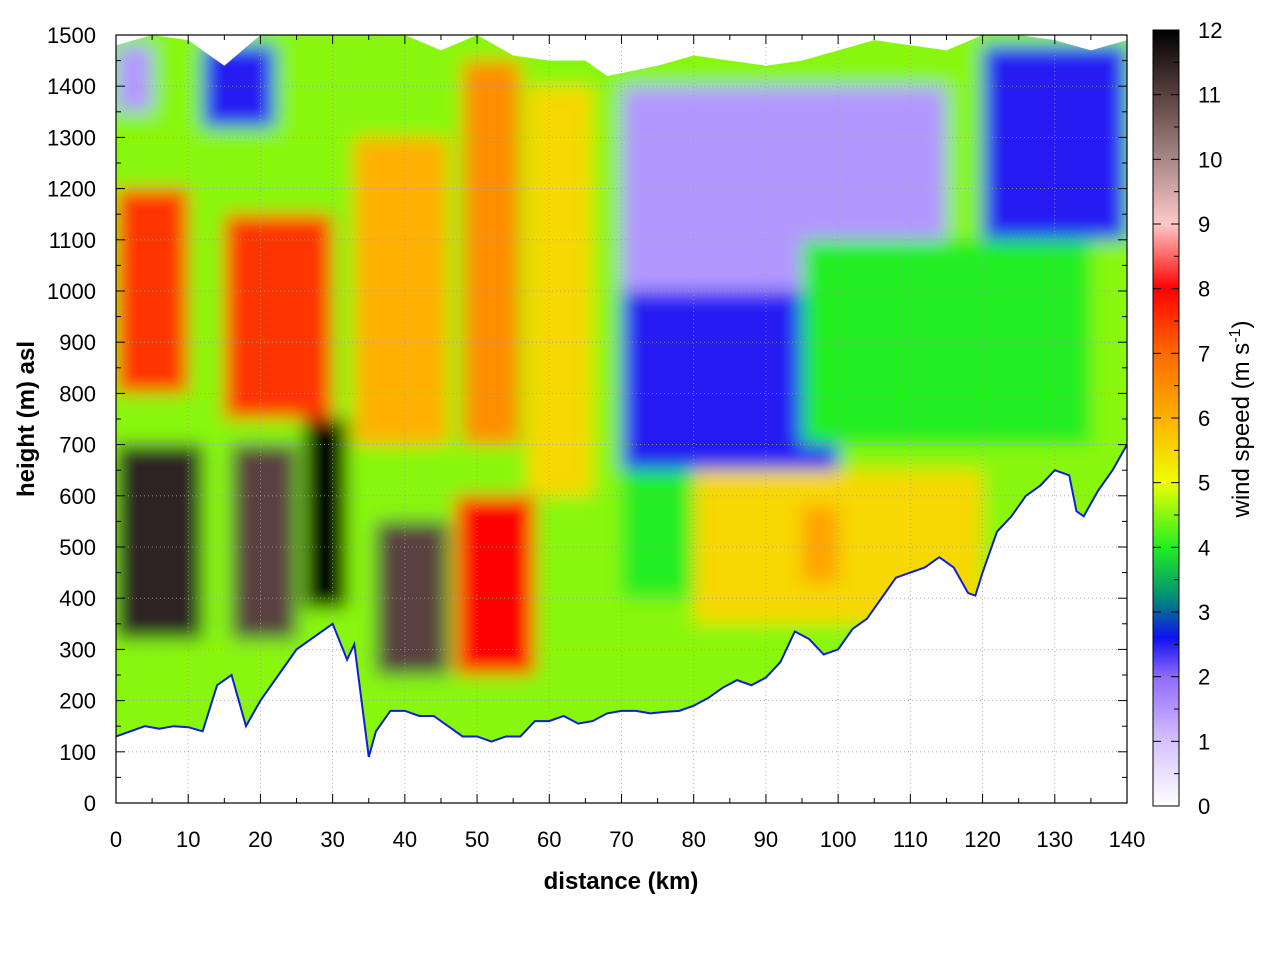 This screenshot has width=1280, height=965. Describe the element at coordinates (71, 35) in the screenshot. I see `y-tick-label: 1500` at that location.